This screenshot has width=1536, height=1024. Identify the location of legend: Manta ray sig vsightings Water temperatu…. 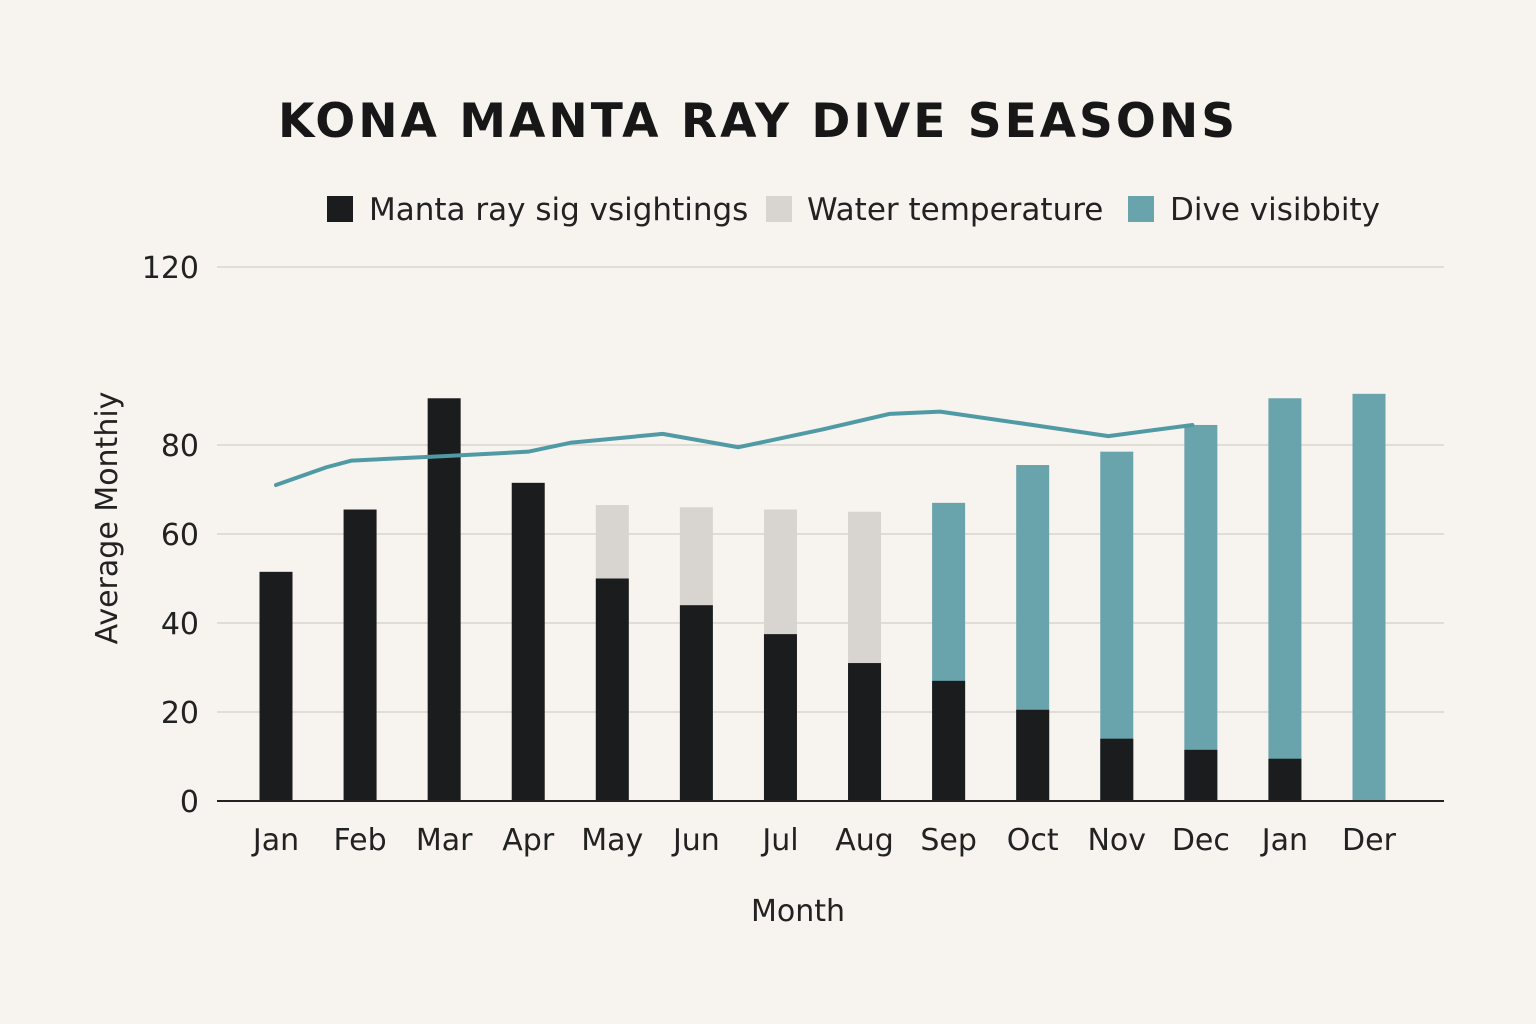
(853, 210).